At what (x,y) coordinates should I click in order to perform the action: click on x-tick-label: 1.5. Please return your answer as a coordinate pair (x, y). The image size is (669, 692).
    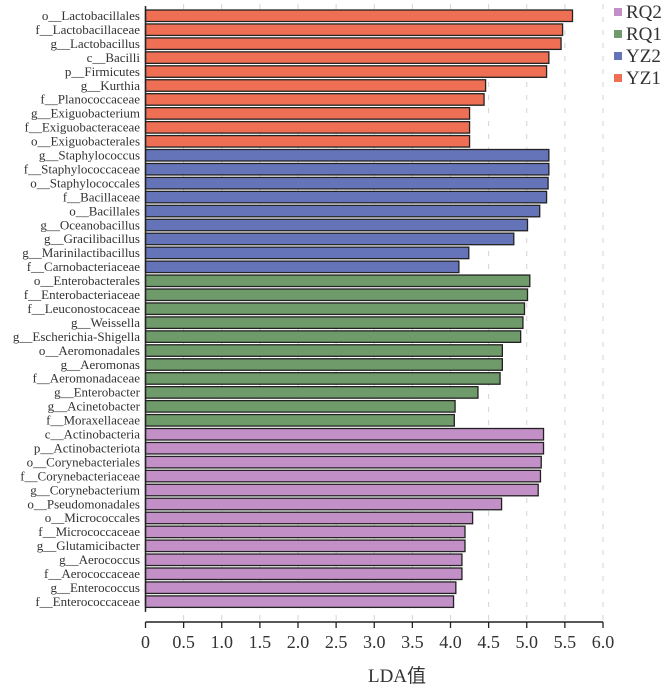
    Looking at the image, I should click on (260, 642).